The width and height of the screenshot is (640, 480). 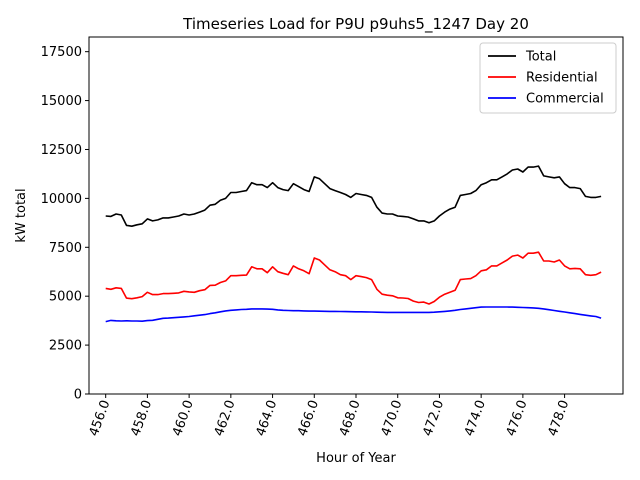 What do you see at coordinates (141, 418) in the screenshot?
I see `x-tick-label: 458.0` at bounding box center [141, 418].